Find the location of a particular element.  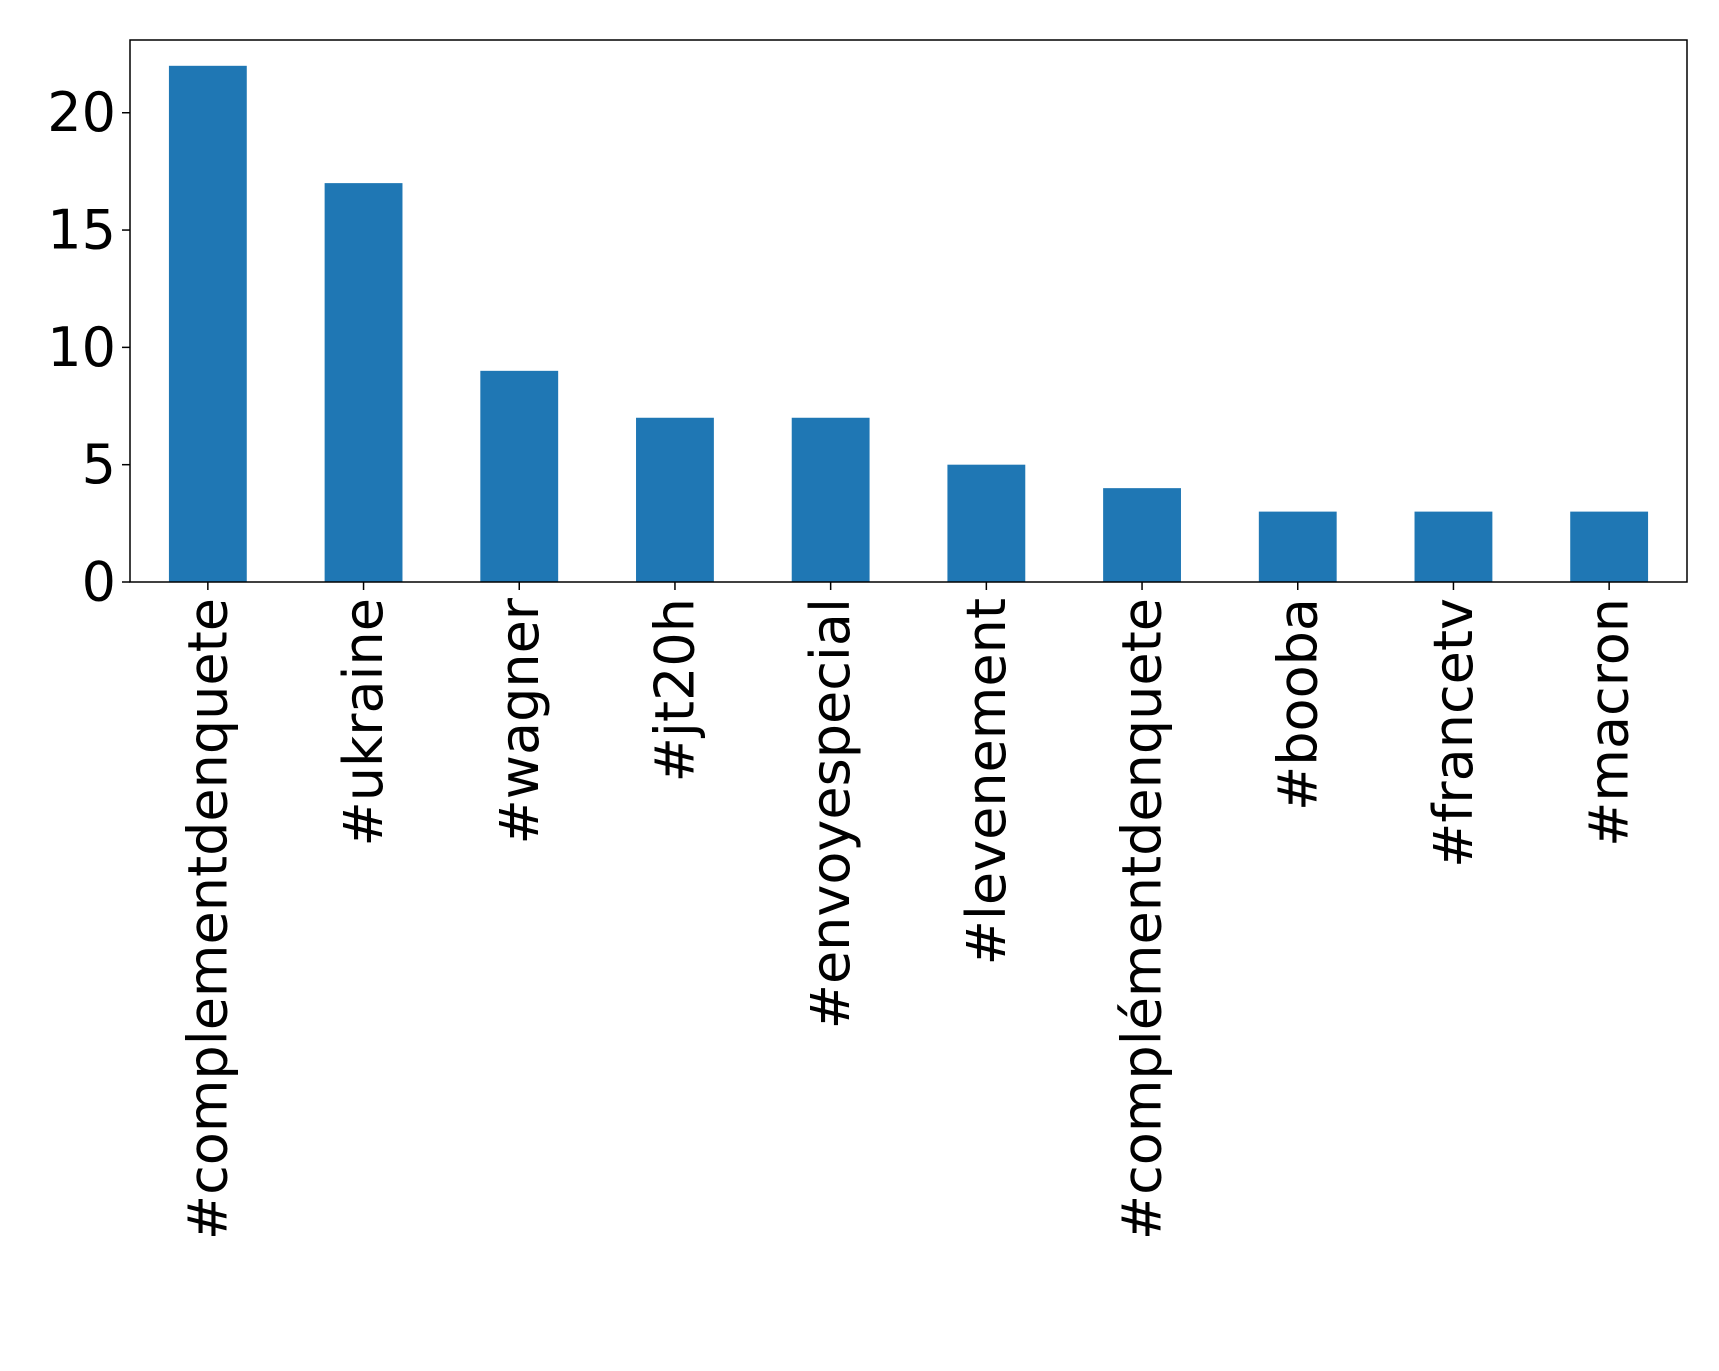

x-tick-label: #complémentdenquete is located at coordinates (1142, 919).